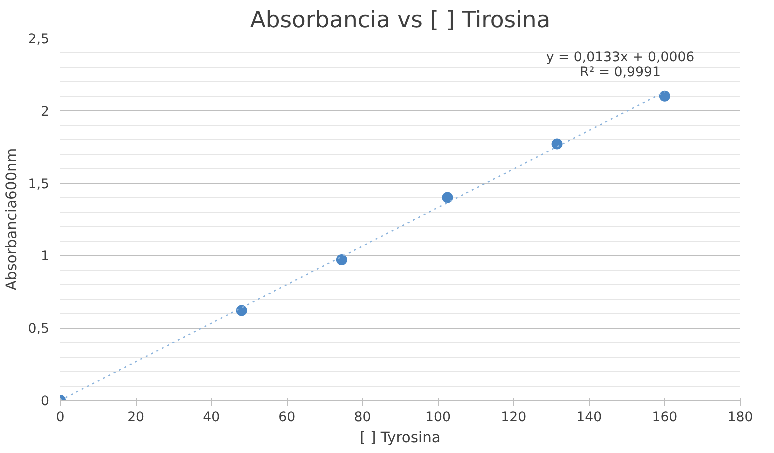 Image resolution: width=774 pixels, height=453 pixels. What do you see at coordinates (211, 418) in the screenshot?
I see `x-tick-label: 40` at bounding box center [211, 418].